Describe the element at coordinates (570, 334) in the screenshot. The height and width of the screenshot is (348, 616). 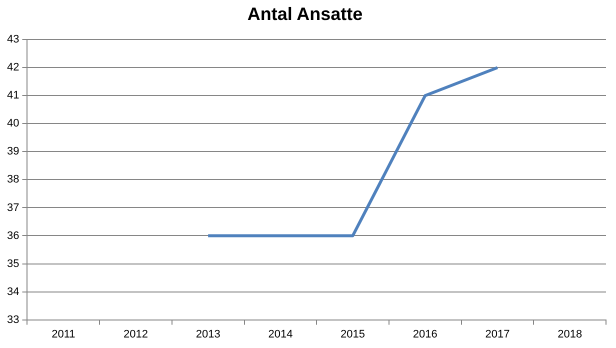
I see `x-tick-label: 2018` at that location.